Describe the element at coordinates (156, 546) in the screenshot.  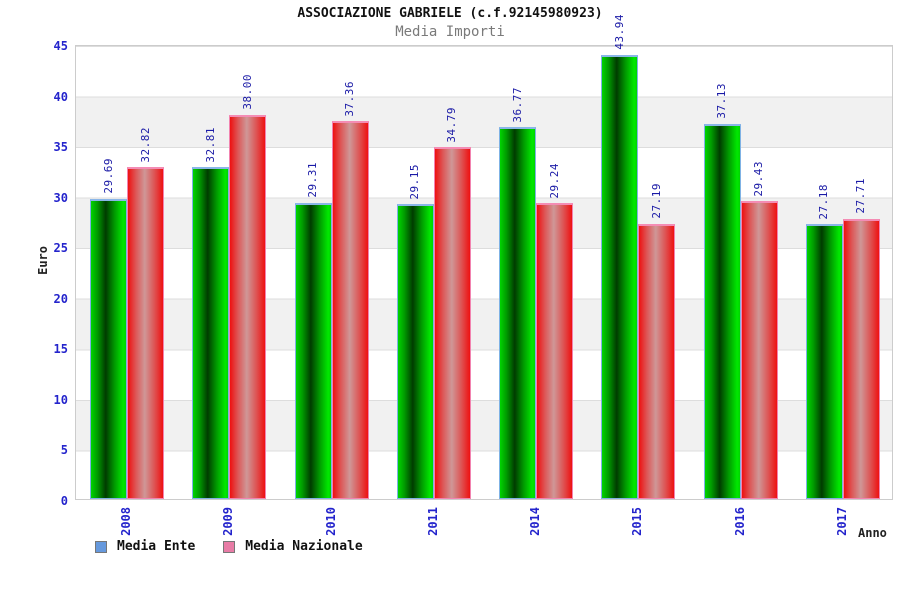
I see `legend-label: Media Ente` at that location.